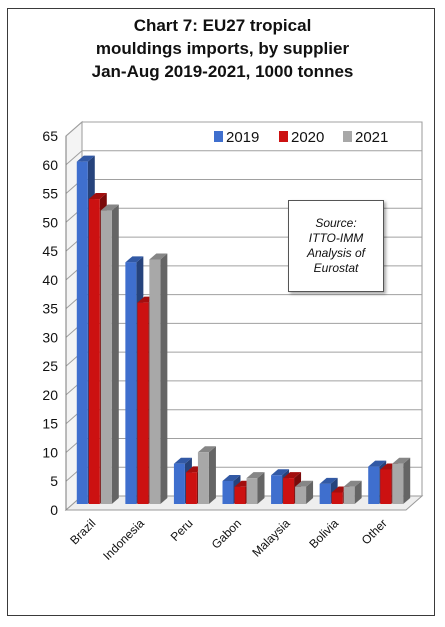  Describe the element at coordinates (123, 539) in the screenshot. I see `x-tick-label: Indonesia` at that location.